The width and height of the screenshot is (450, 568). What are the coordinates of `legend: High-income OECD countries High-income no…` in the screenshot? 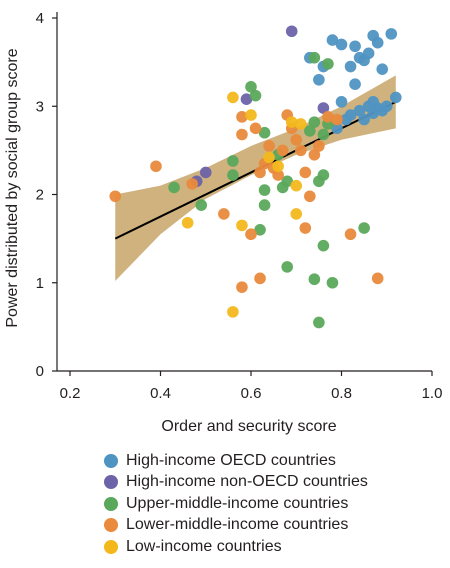 It's located at (236, 504).